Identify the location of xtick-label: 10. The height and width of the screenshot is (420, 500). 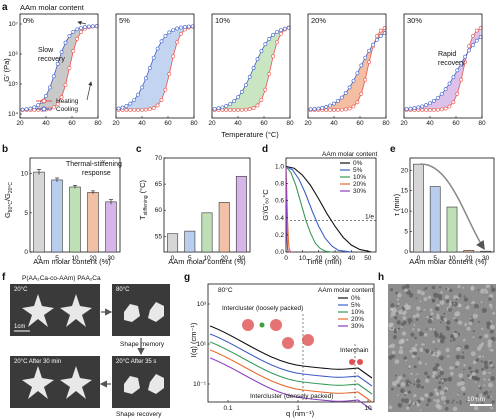
(75, 258).